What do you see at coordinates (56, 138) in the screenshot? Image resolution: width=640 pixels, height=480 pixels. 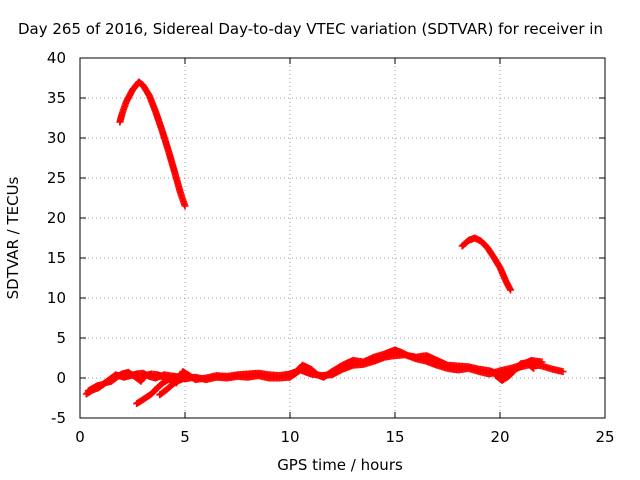 I see `y-tick-label: 30` at bounding box center [56, 138].